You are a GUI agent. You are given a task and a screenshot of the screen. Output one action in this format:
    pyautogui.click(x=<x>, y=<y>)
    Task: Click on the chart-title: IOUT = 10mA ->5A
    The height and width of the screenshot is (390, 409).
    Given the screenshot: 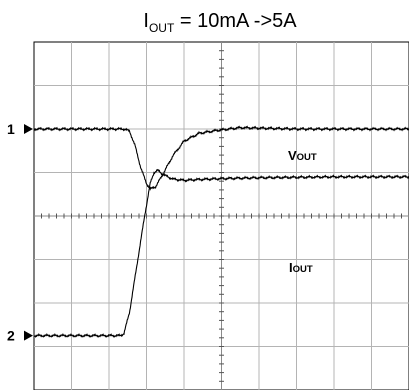 What is the action you would take?
    pyautogui.click(x=220, y=22)
    